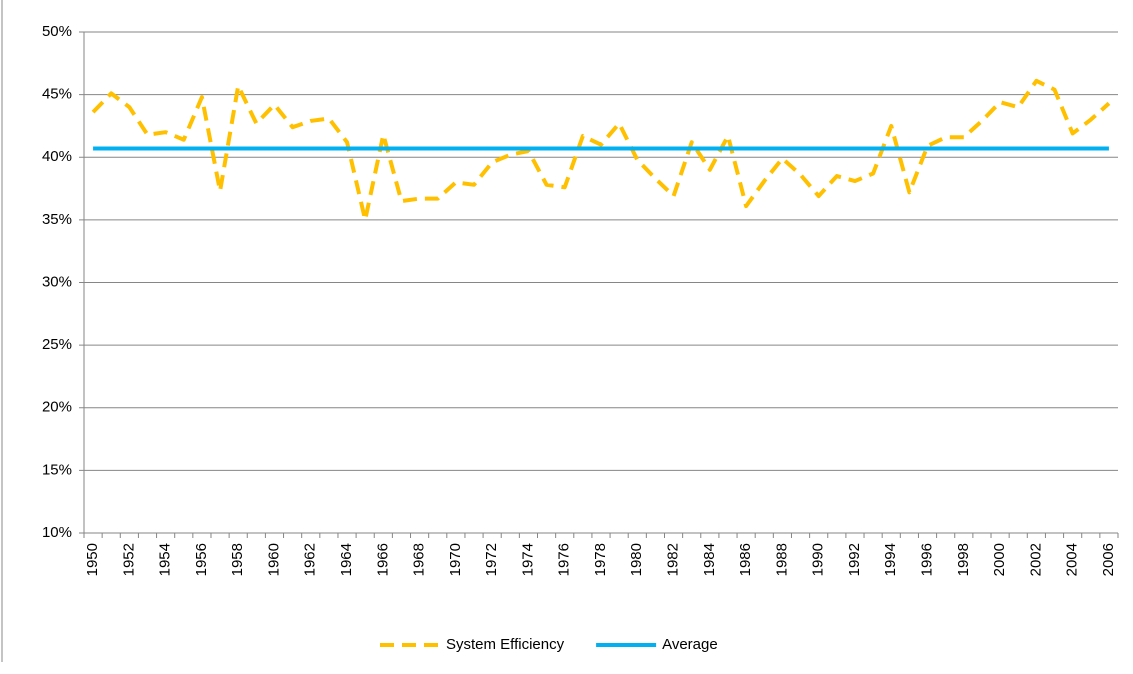  Describe the element at coordinates (57, 94) in the screenshot. I see `y-tick-label: 45%` at that location.